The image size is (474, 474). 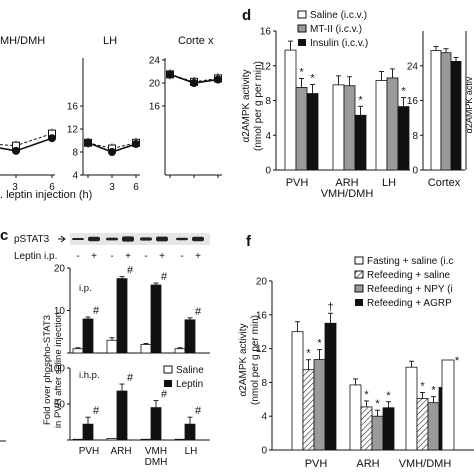 I want to click on y-tick-label: 12, so click(x=262, y=349).